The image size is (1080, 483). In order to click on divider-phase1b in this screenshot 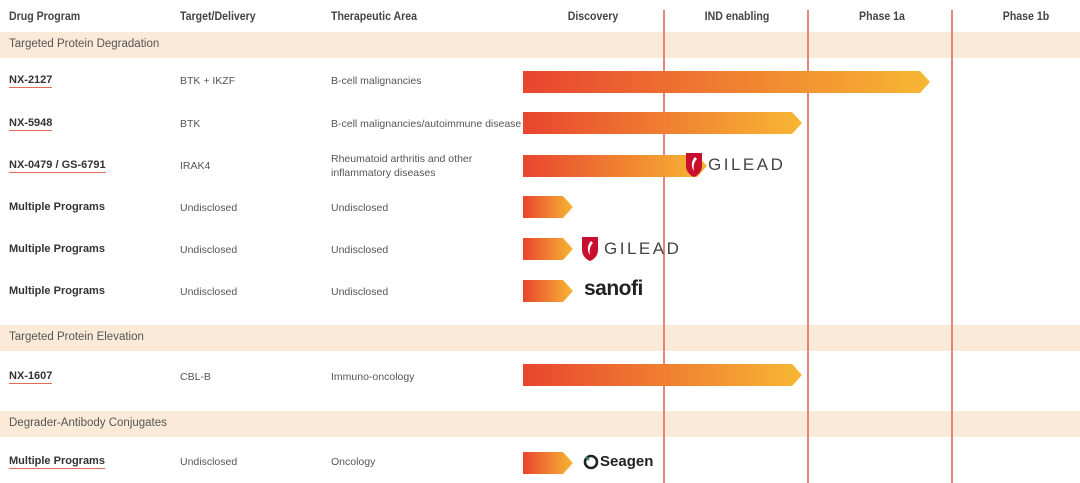, I will do `click(952, 246)`.